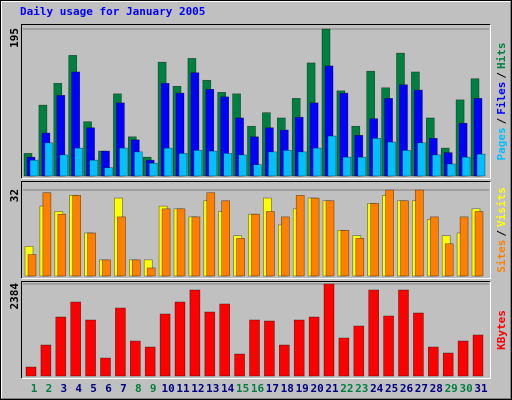  I want to click on x-tick-label: 24, so click(377, 388).